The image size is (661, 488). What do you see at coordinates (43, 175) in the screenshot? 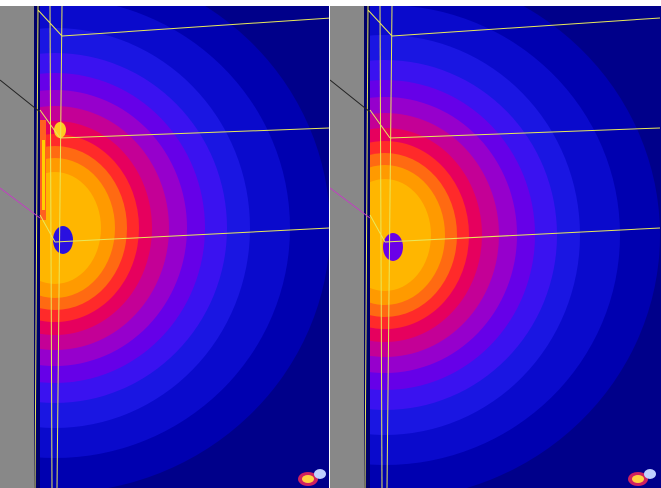
I see `edge-strip` at bounding box center [43, 175].